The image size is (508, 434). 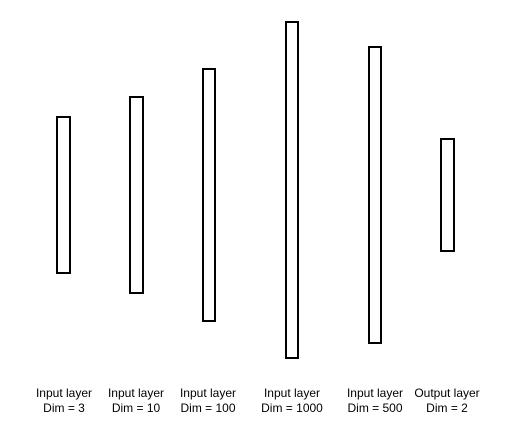 I want to click on layer-dim-label: Dim = 2, so click(x=447, y=408).